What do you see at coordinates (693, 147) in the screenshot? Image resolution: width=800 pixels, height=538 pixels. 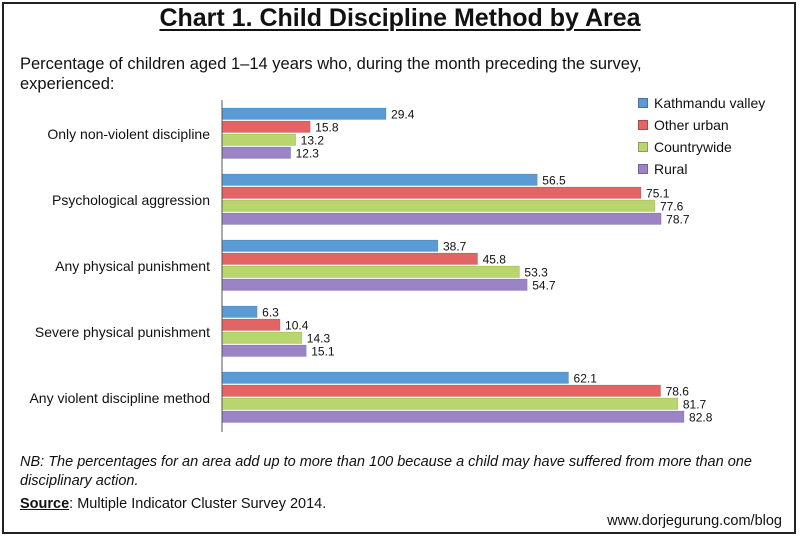 I see `legend-label-countrywide: Countrywide` at bounding box center [693, 147].